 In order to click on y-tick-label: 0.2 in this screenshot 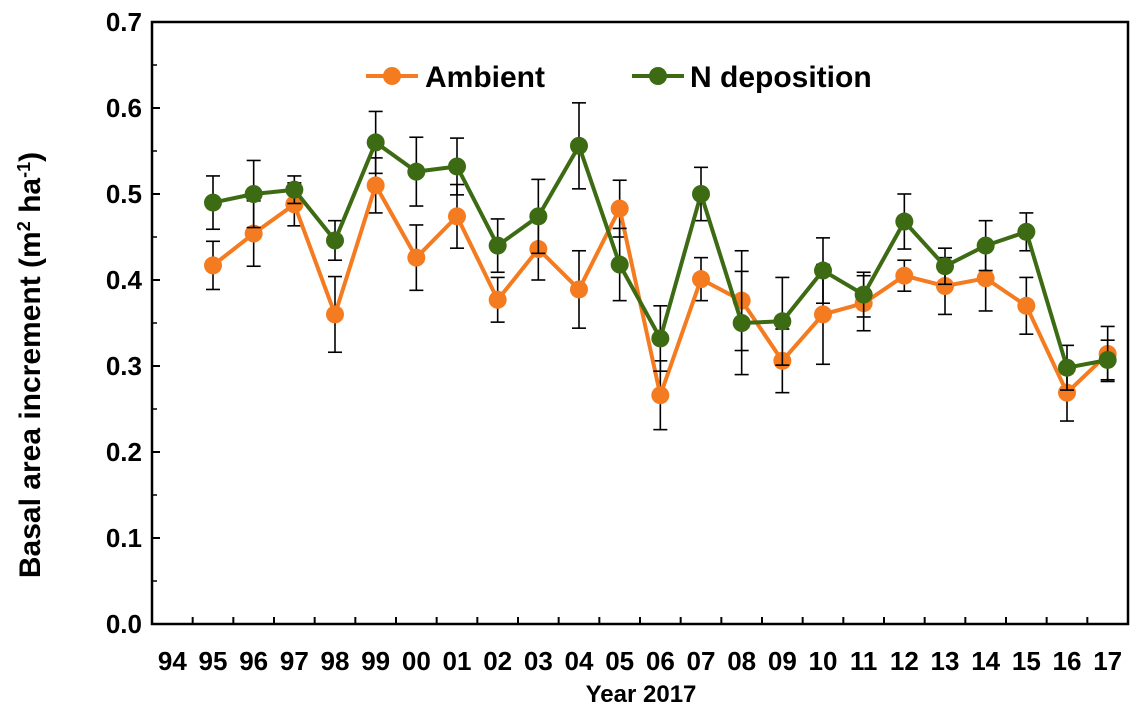, I will do `click(124, 452)`.